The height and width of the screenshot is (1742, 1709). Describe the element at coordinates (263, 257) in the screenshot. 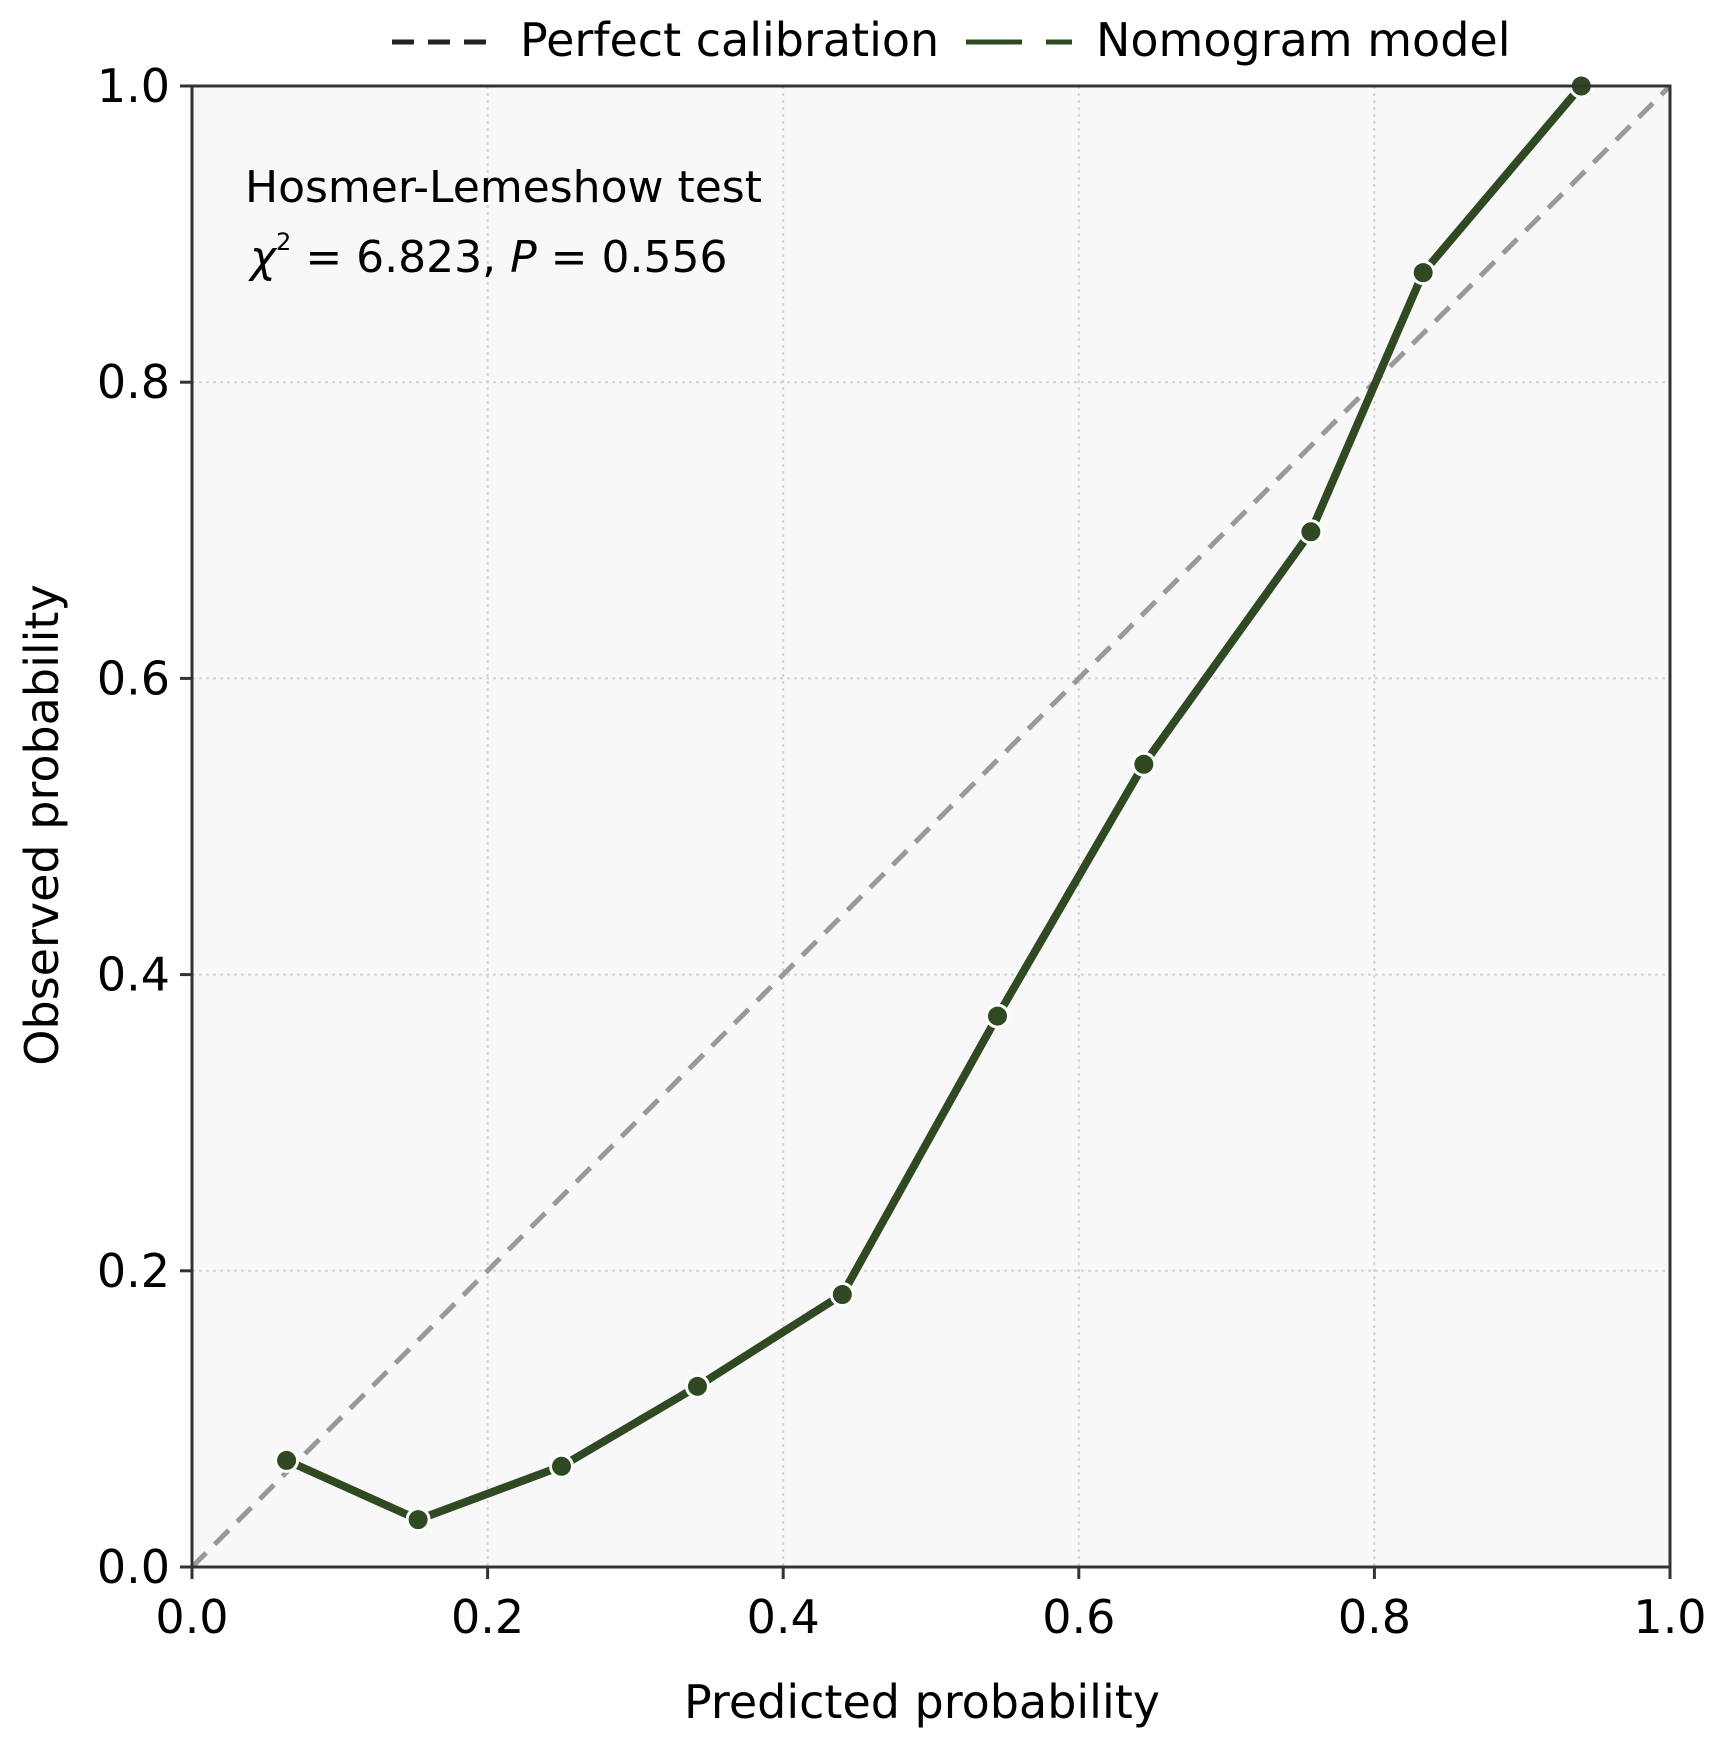

I see `chi-symbol: χ` at that location.